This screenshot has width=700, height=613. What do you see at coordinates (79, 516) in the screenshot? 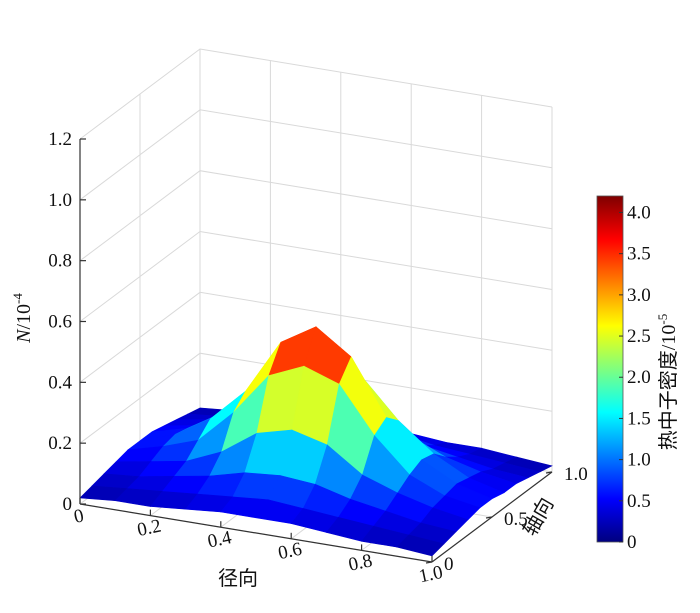
I see `x-tick-label: 0` at bounding box center [79, 516].